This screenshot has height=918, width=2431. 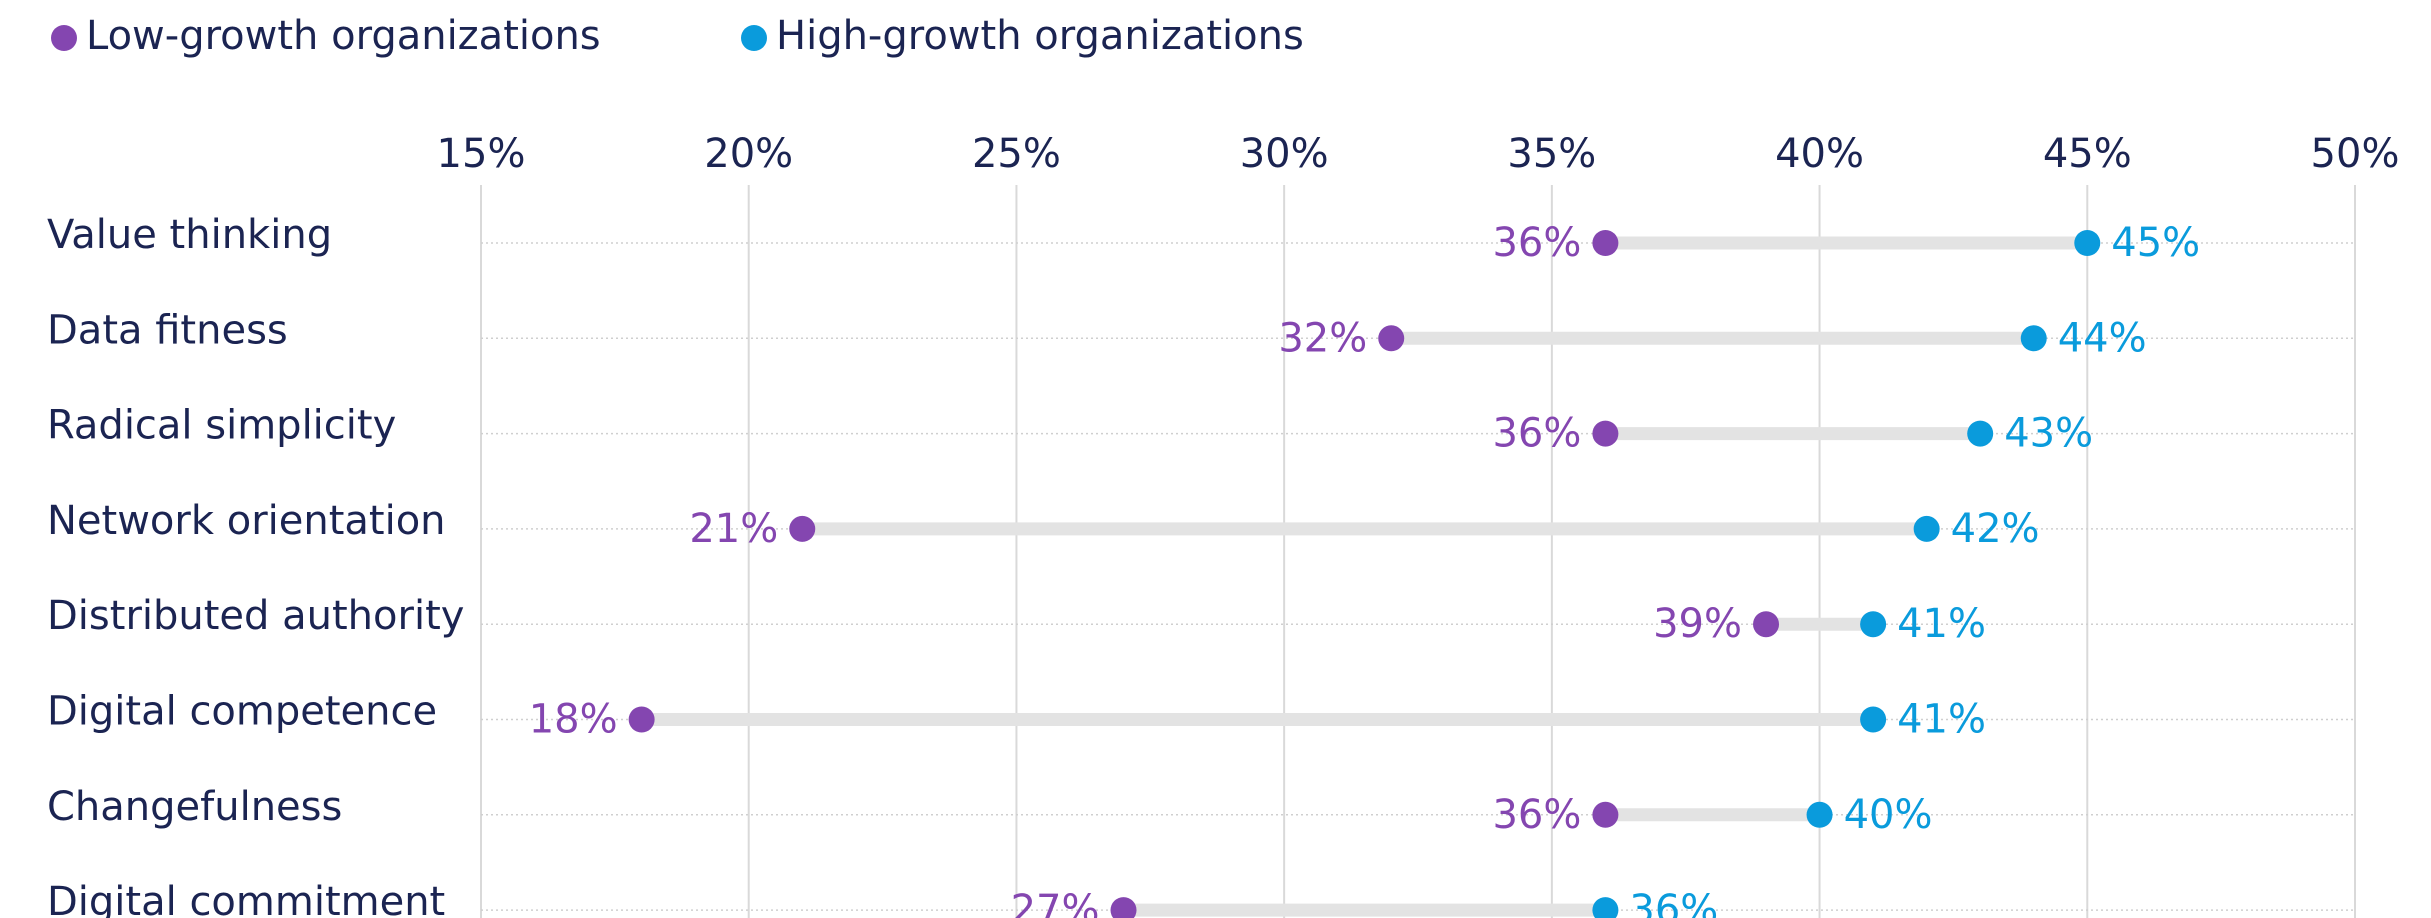 What do you see at coordinates (2087, 154) in the screenshot?
I see `x-tick-label: 45%` at bounding box center [2087, 154].